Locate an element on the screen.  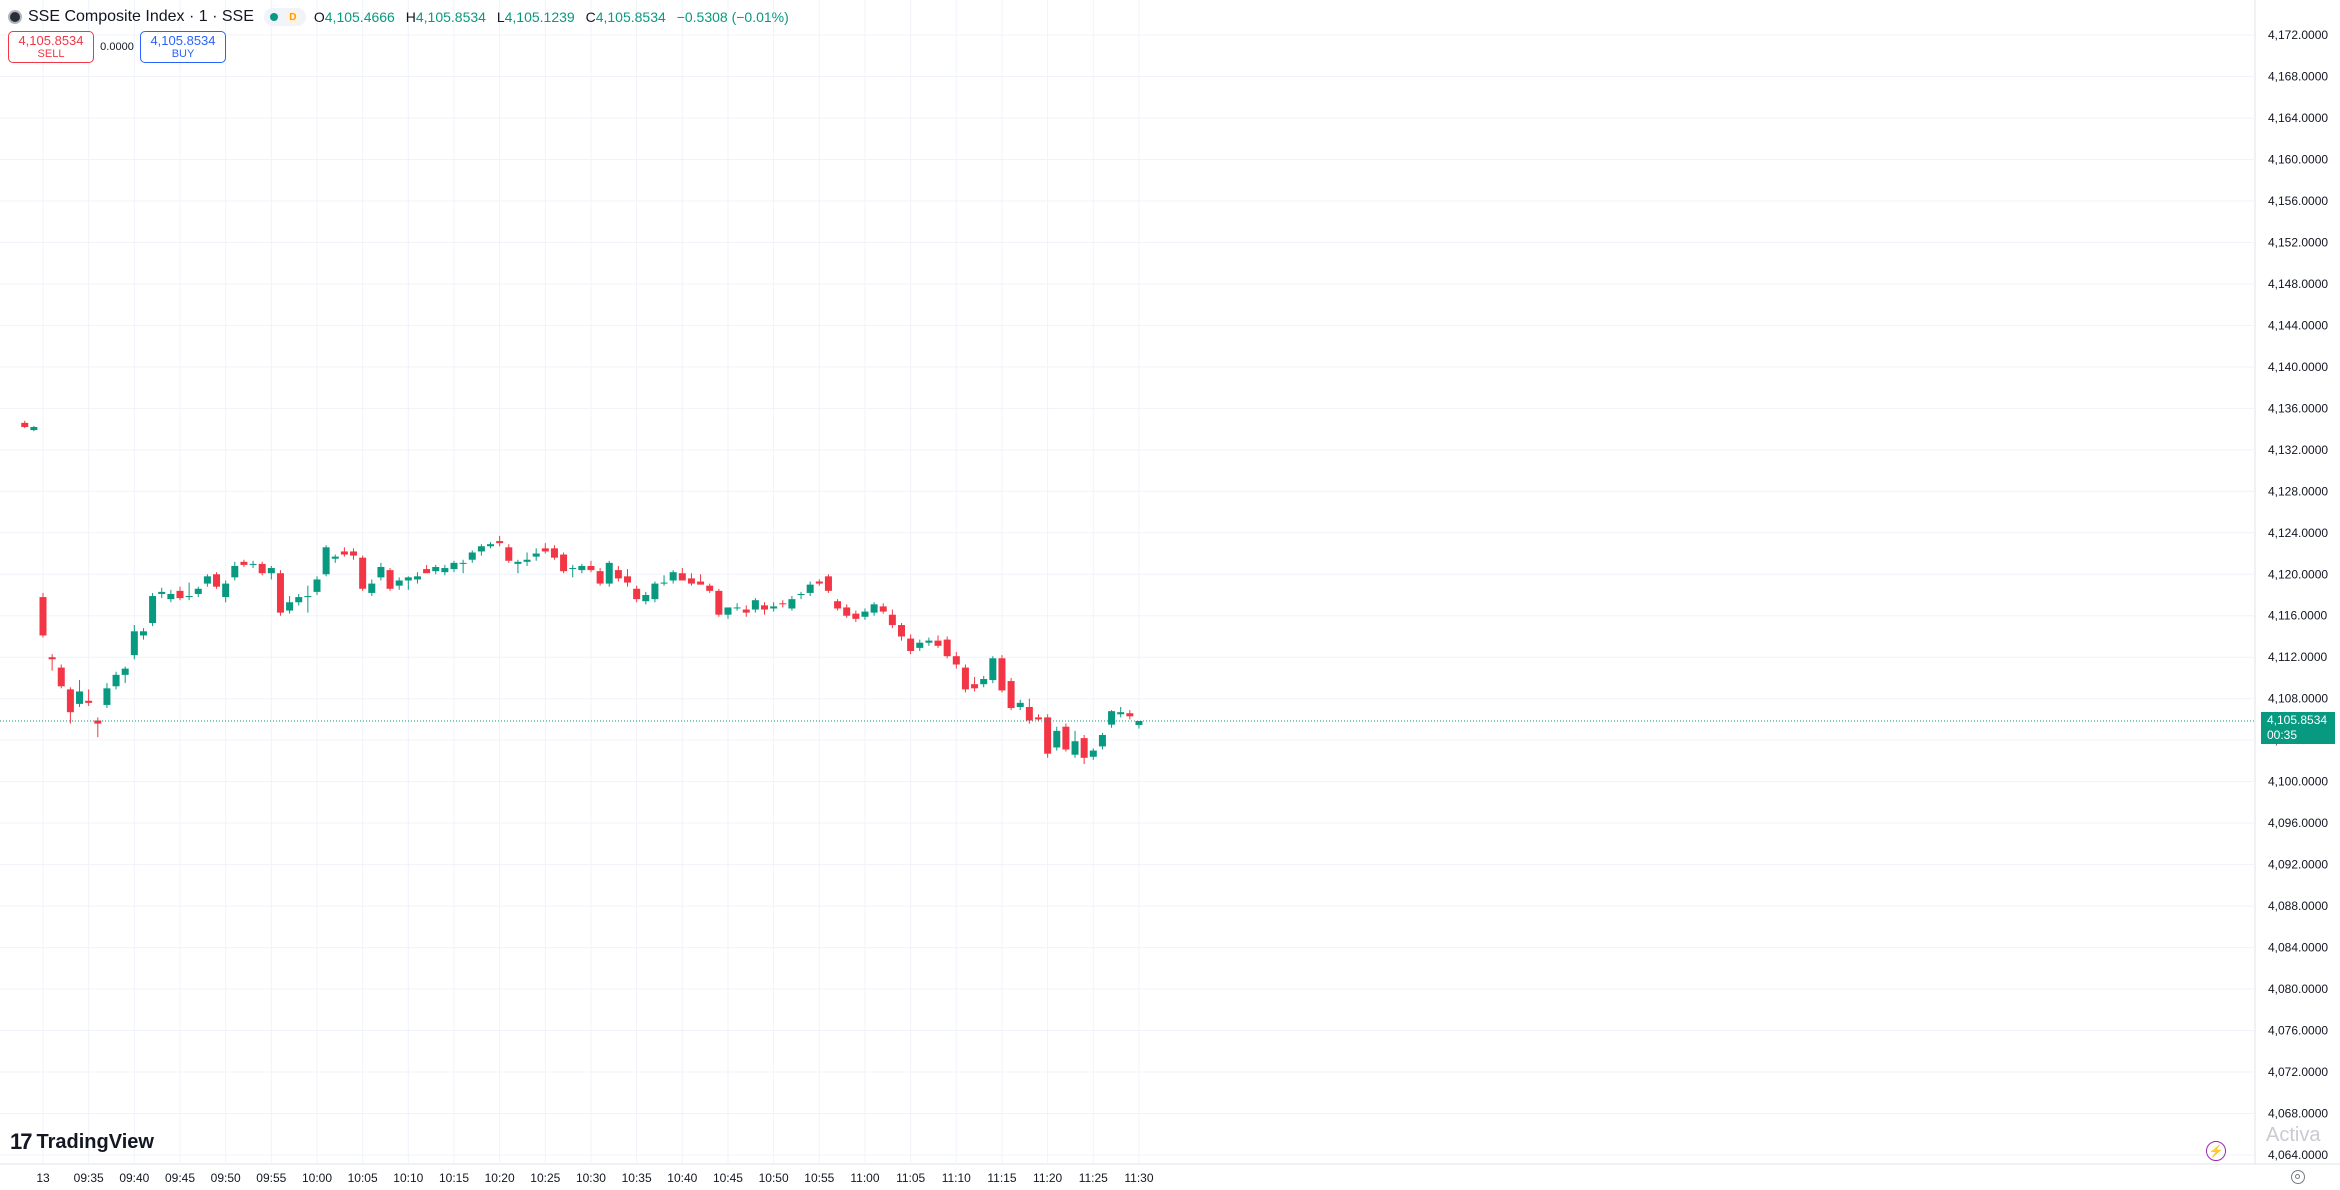
buy-button: 4,105.8534 BUY is located at coordinates (183, 47).